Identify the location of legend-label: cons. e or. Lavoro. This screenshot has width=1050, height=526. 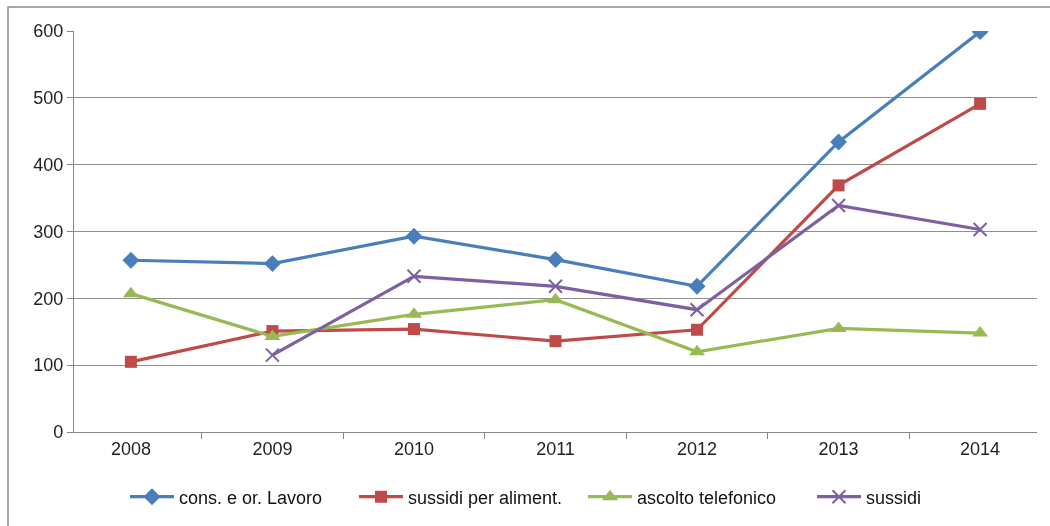
(251, 497).